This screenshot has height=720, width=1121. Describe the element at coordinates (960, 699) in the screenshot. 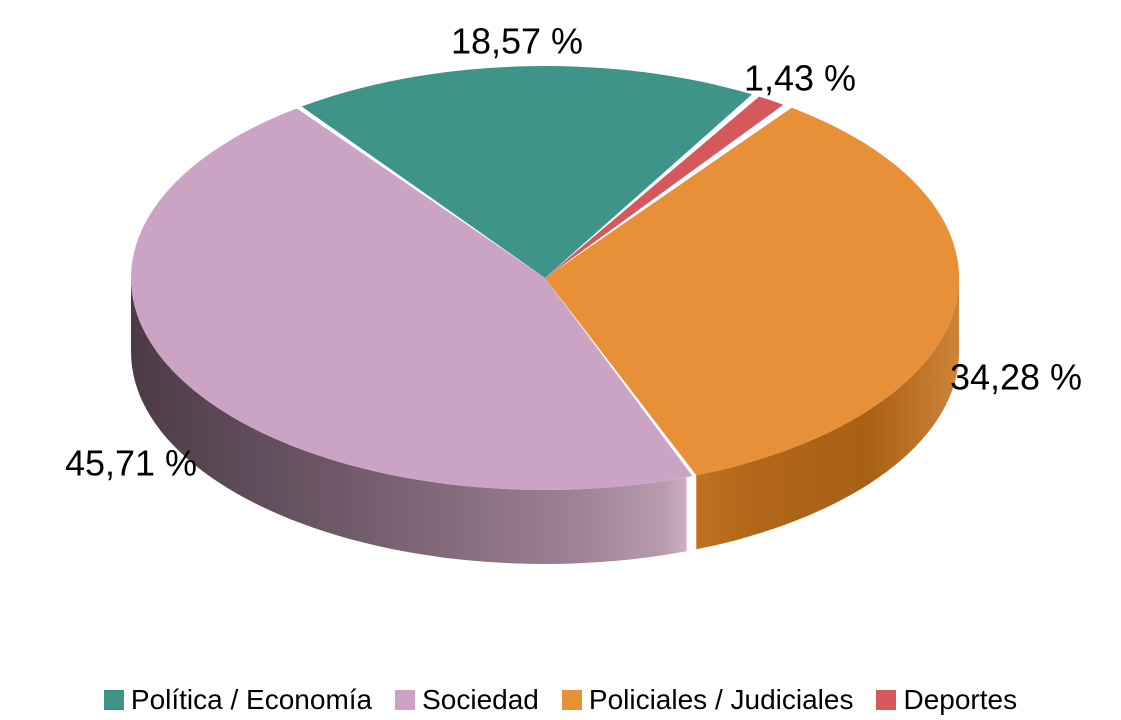

I see `legend-label: Deportes` at that location.